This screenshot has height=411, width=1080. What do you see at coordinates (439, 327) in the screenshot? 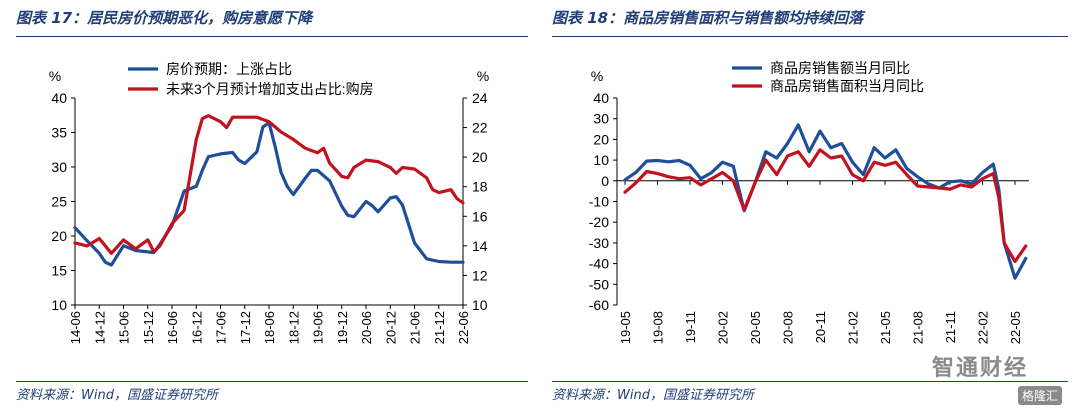
I see `x-tick-label: 21-12` at bounding box center [439, 327].